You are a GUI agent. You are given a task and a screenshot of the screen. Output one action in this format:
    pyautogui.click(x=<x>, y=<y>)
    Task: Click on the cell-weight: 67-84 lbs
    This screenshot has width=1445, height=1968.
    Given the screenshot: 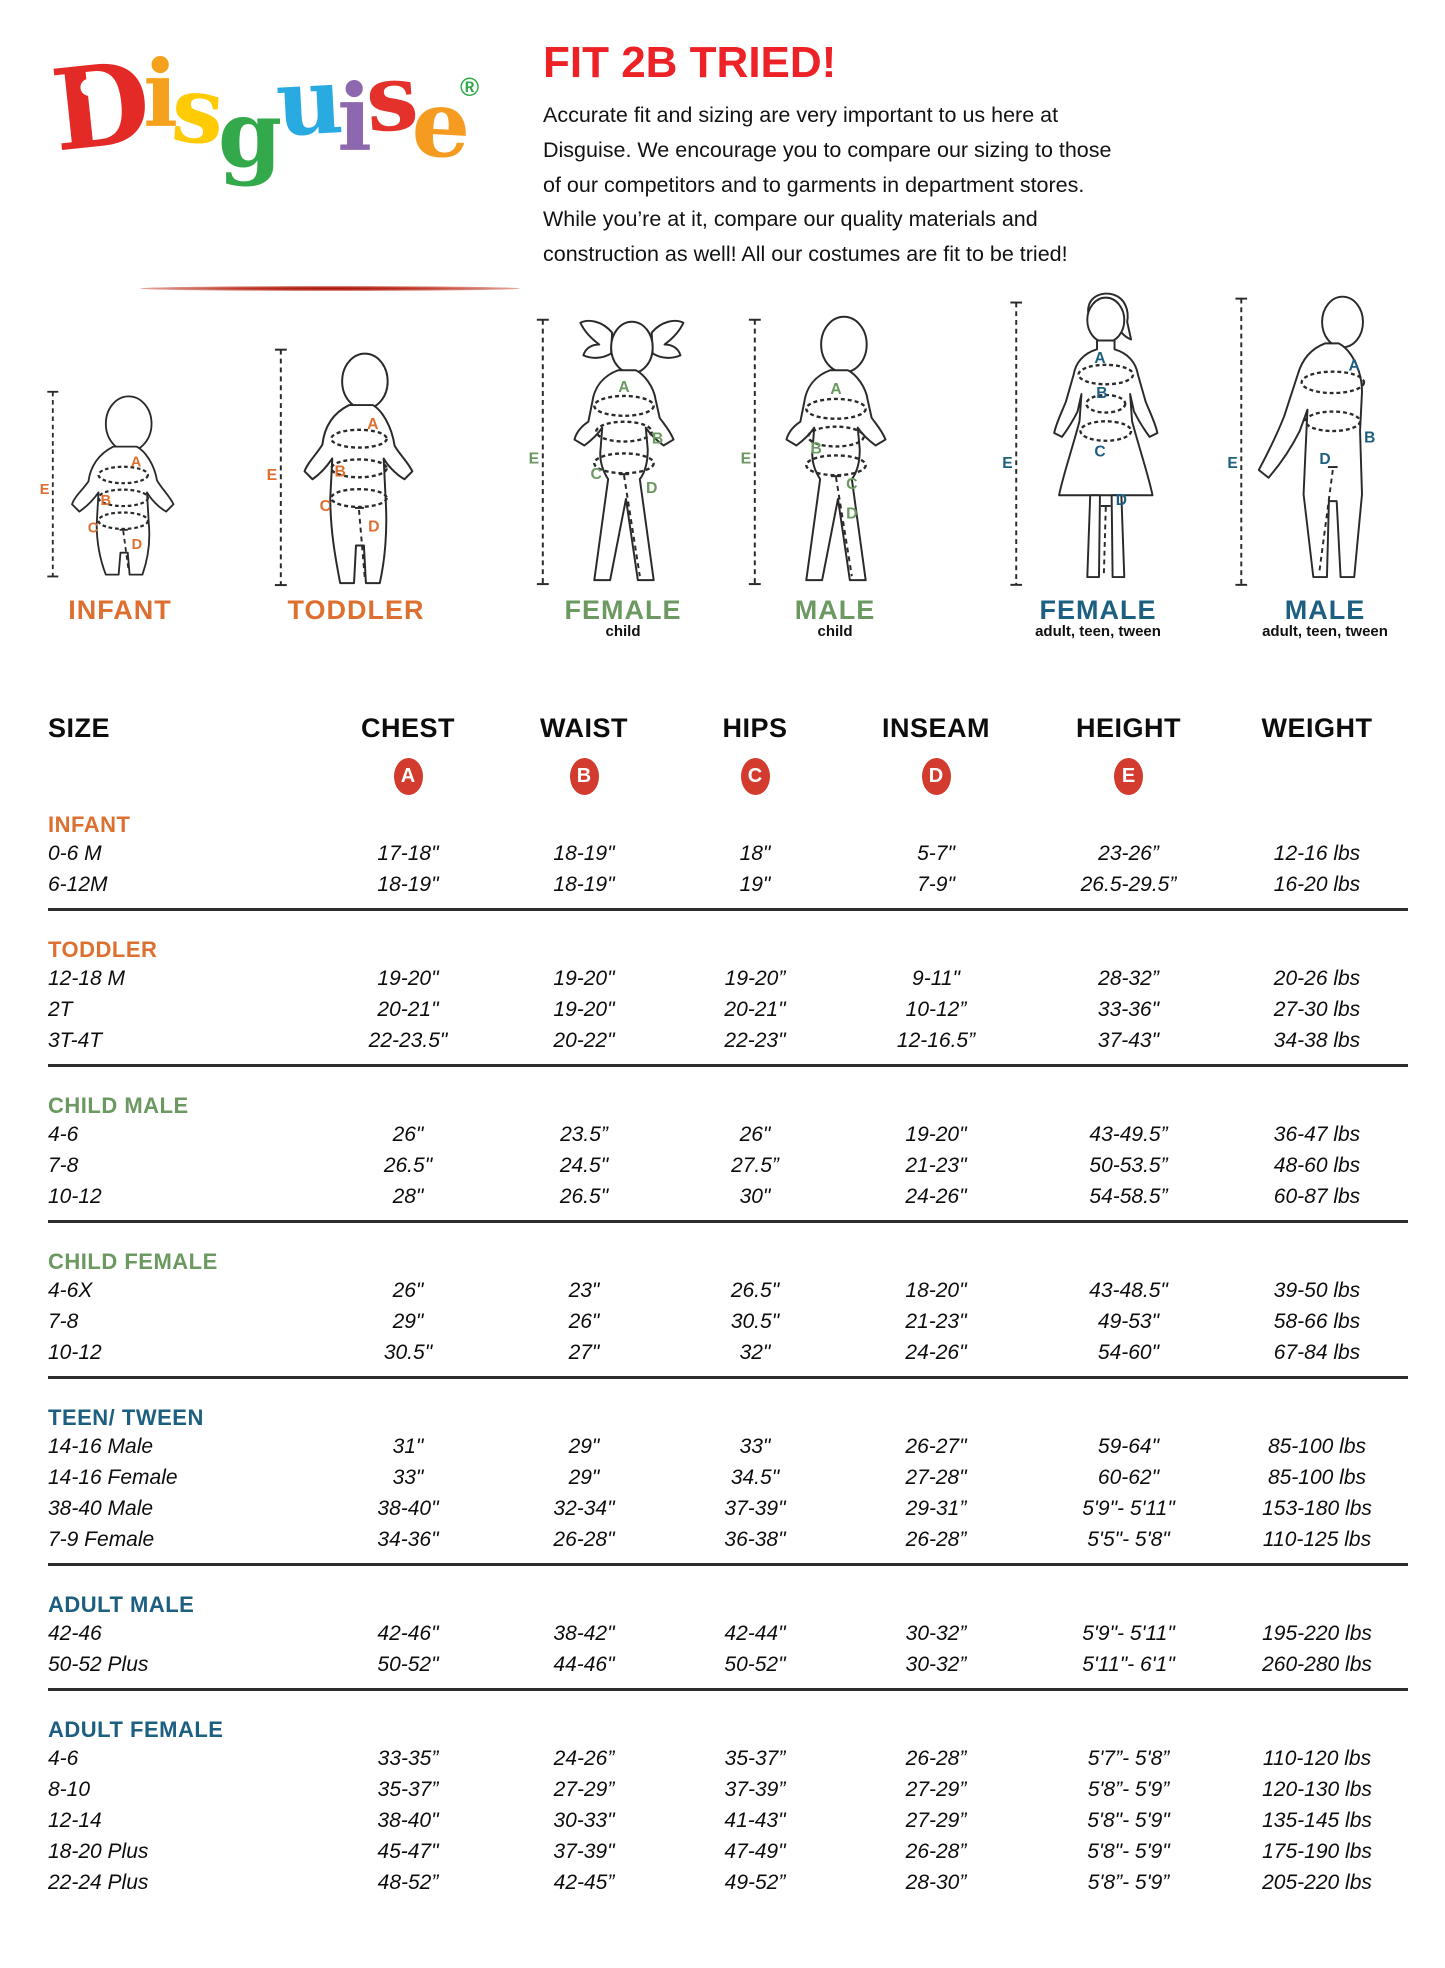 What is the action you would take?
    pyautogui.click(x=1317, y=1352)
    